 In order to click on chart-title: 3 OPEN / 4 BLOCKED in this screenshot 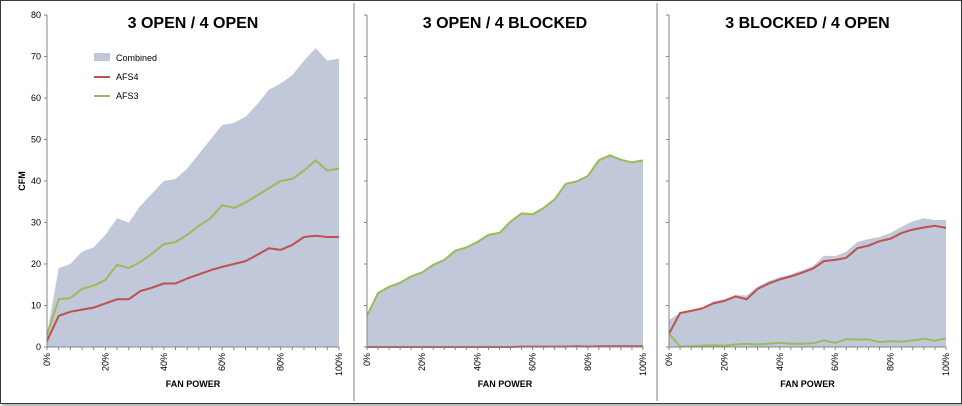, I will do `click(505, 23)`.